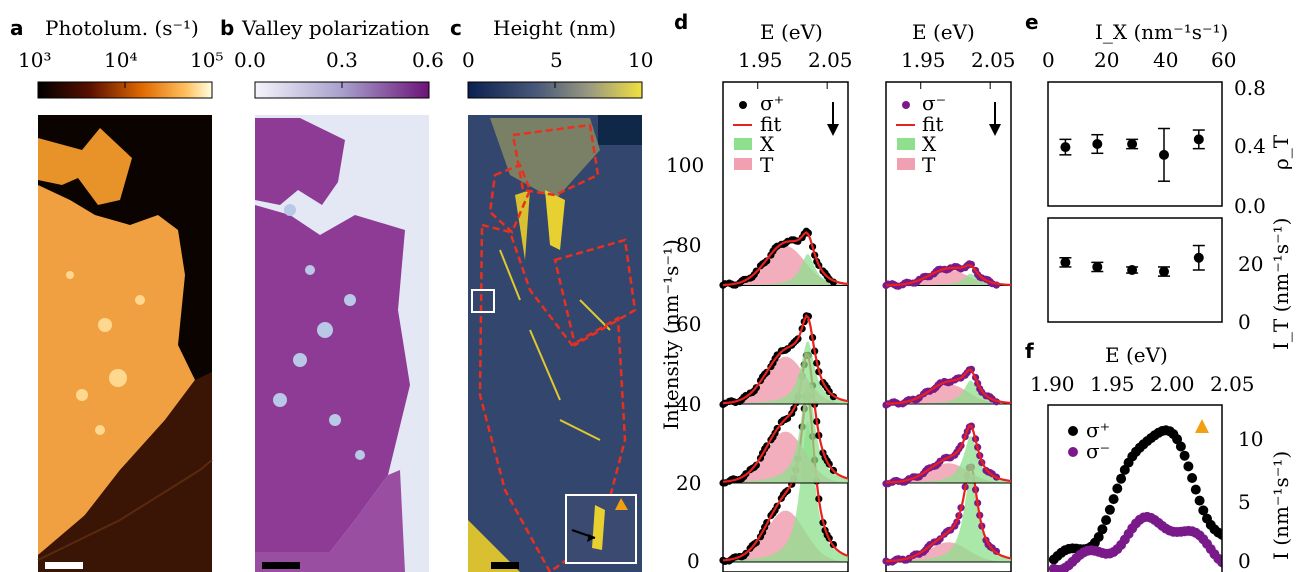  What do you see at coordinates (250, 60) in the screenshot?
I see `panel-b-tick-0: 0.0` at bounding box center [250, 60].